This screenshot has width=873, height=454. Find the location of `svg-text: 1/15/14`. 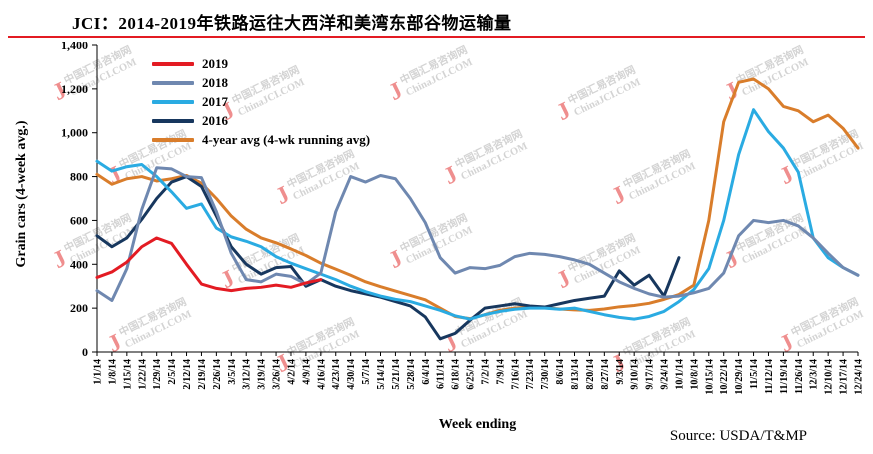

svg-text: 1/15/14 is located at coordinates (127, 374).